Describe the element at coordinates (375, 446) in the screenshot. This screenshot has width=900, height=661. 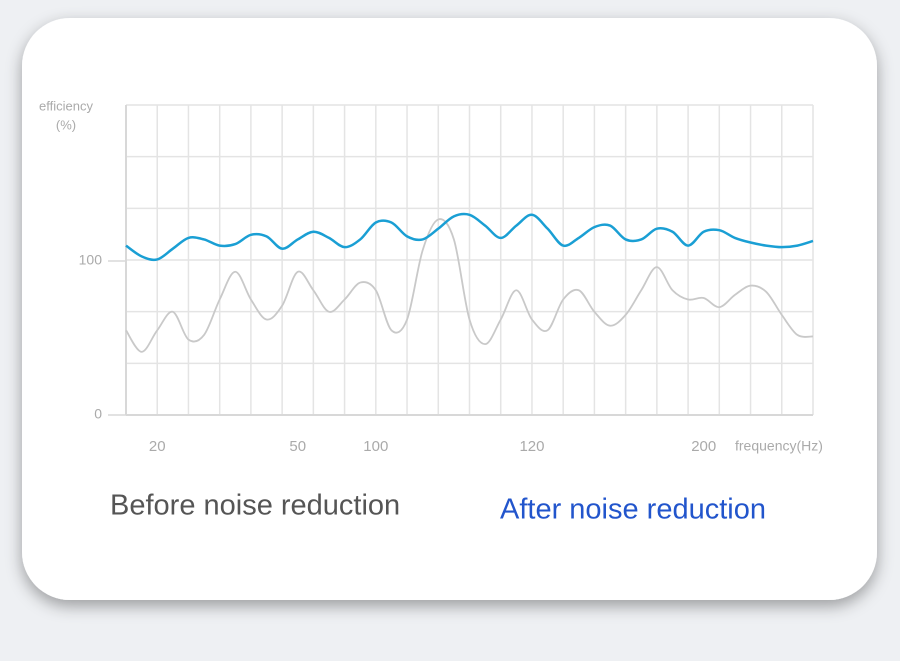
I see `x-tick-label: 100` at that location.